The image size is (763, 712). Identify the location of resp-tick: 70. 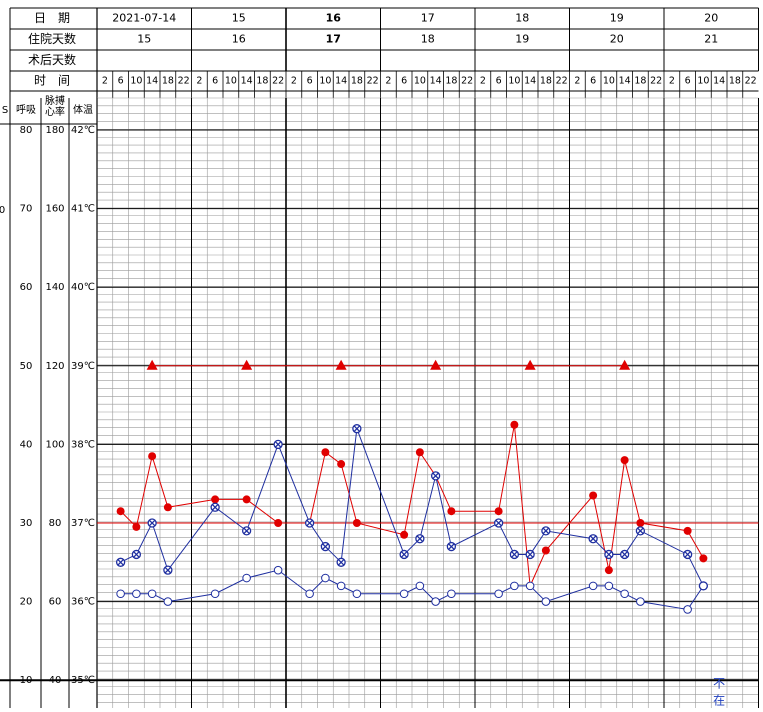
(26, 209).